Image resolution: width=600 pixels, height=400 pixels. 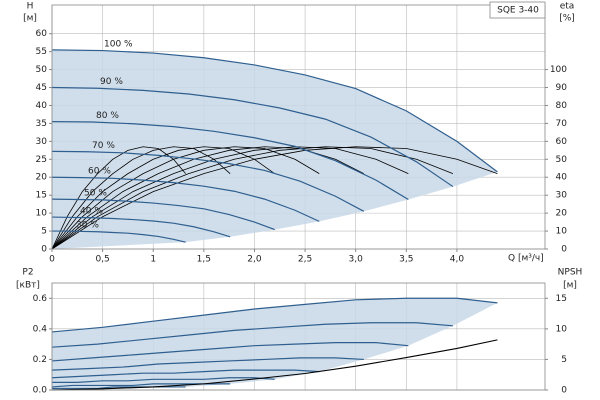 What do you see at coordinates (526, 259) in the screenshot?
I see `x-label: Q [м³/ч]` at bounding box center [526, 259].